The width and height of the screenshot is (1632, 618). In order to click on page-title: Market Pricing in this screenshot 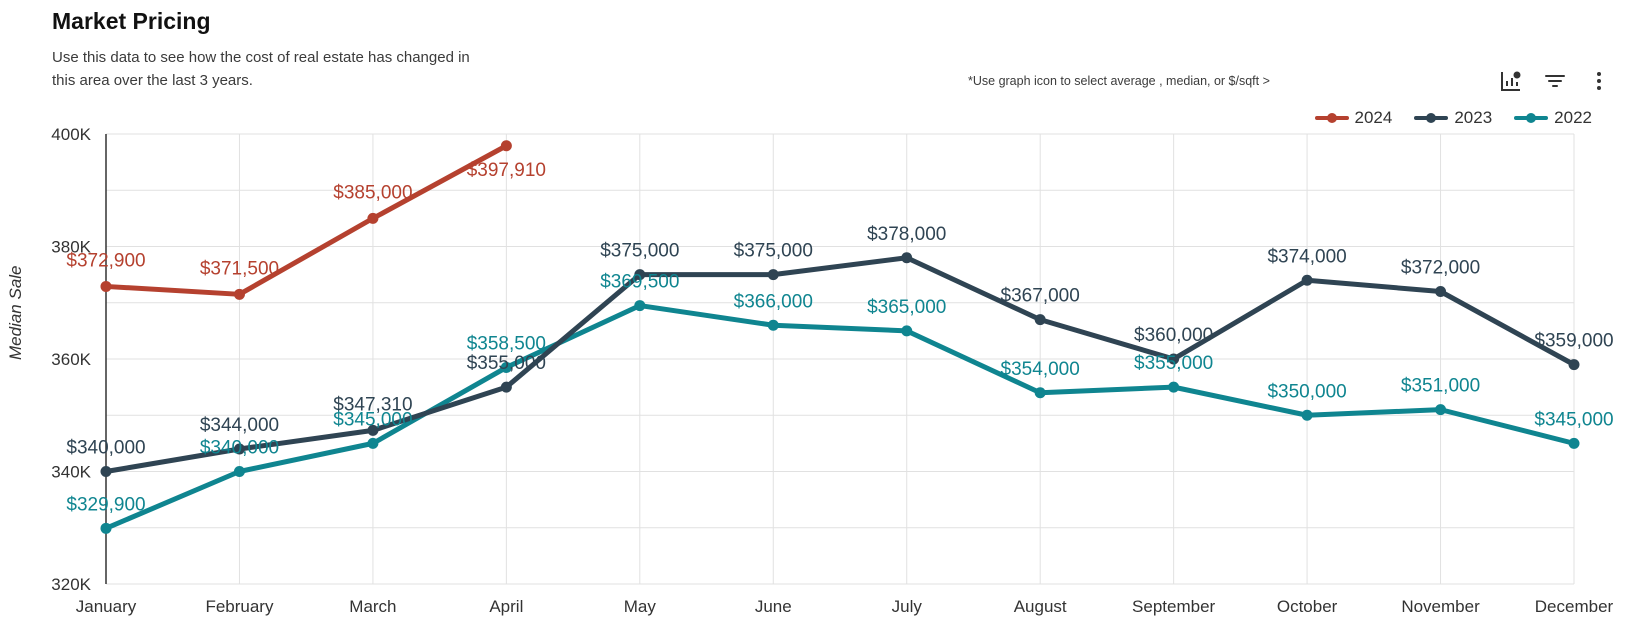, I will do `click(131, 21)`.